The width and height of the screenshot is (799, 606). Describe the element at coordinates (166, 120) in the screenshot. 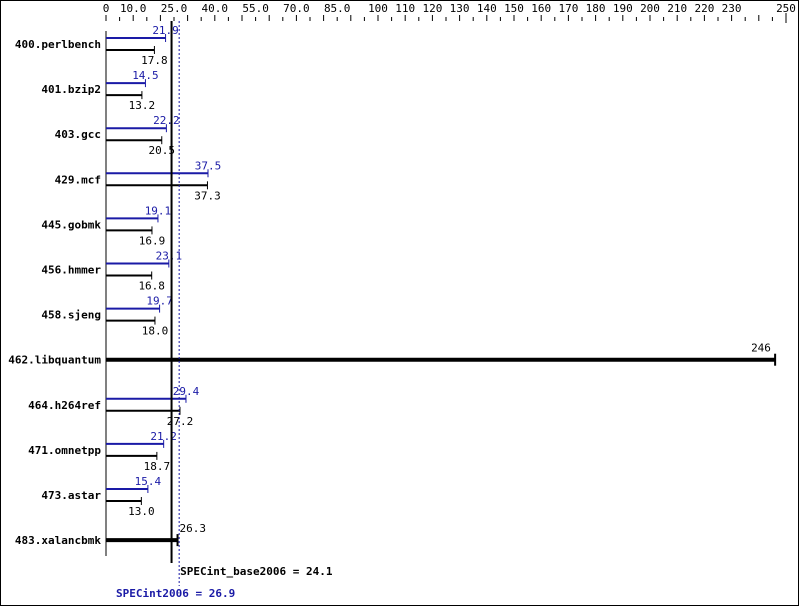

I see `value-label-peak: 22.2` at that location.